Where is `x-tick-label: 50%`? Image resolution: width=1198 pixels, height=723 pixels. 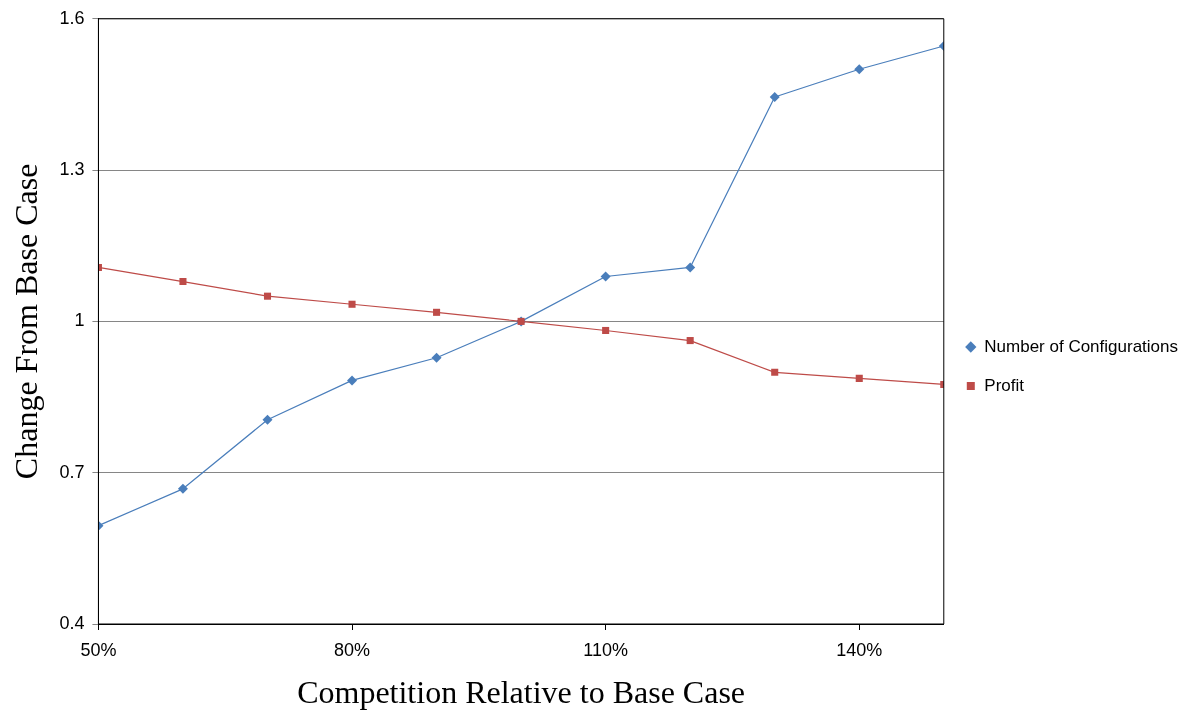
x-tick-label: 50% is located at coordinates (98, 649).